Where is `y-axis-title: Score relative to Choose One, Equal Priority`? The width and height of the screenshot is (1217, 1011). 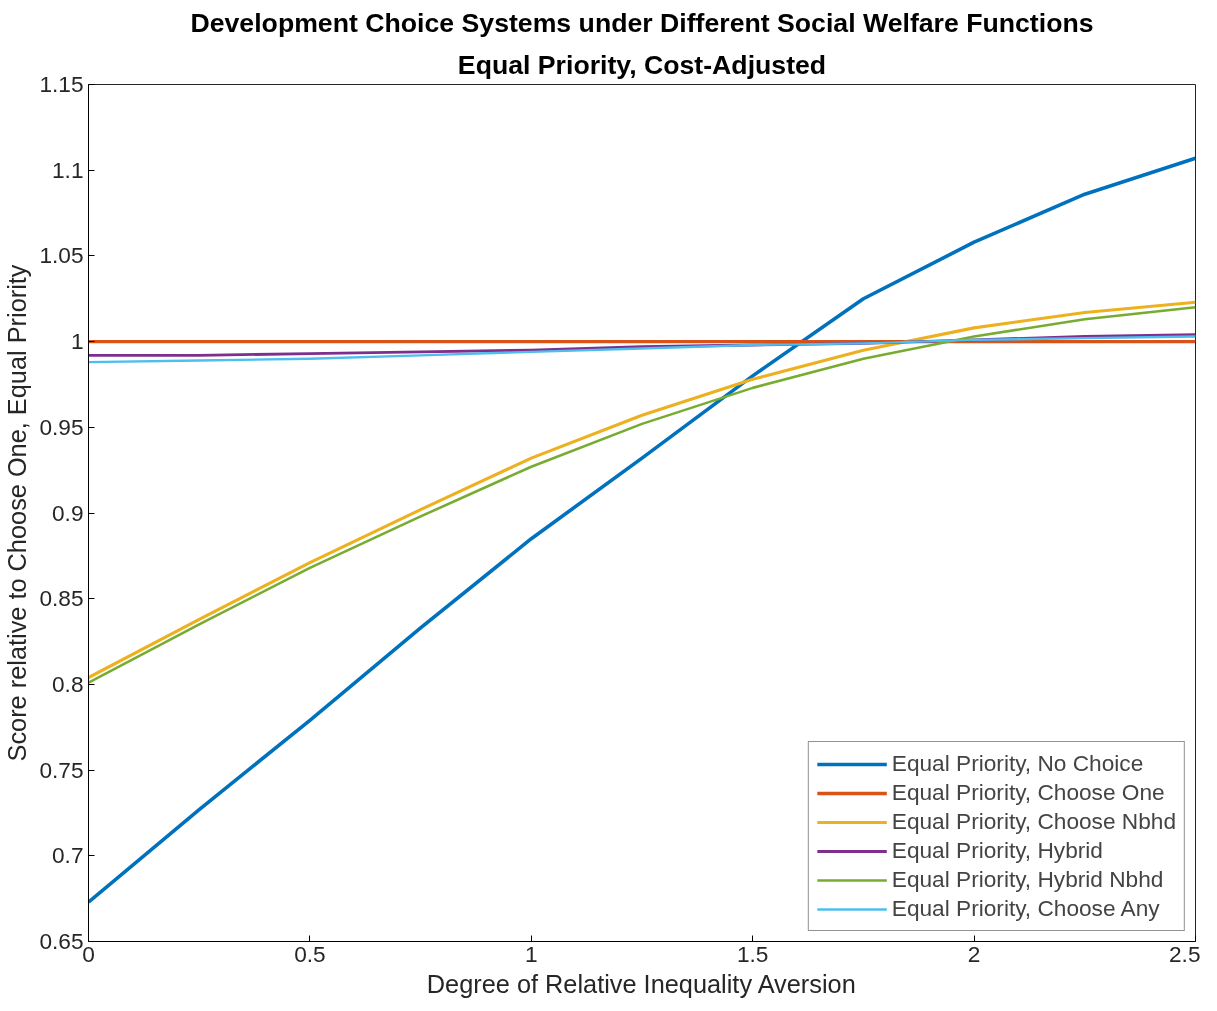
y-axis-title: Score relative to Choose One, Equal Priority is located at coordinates (17, 513).